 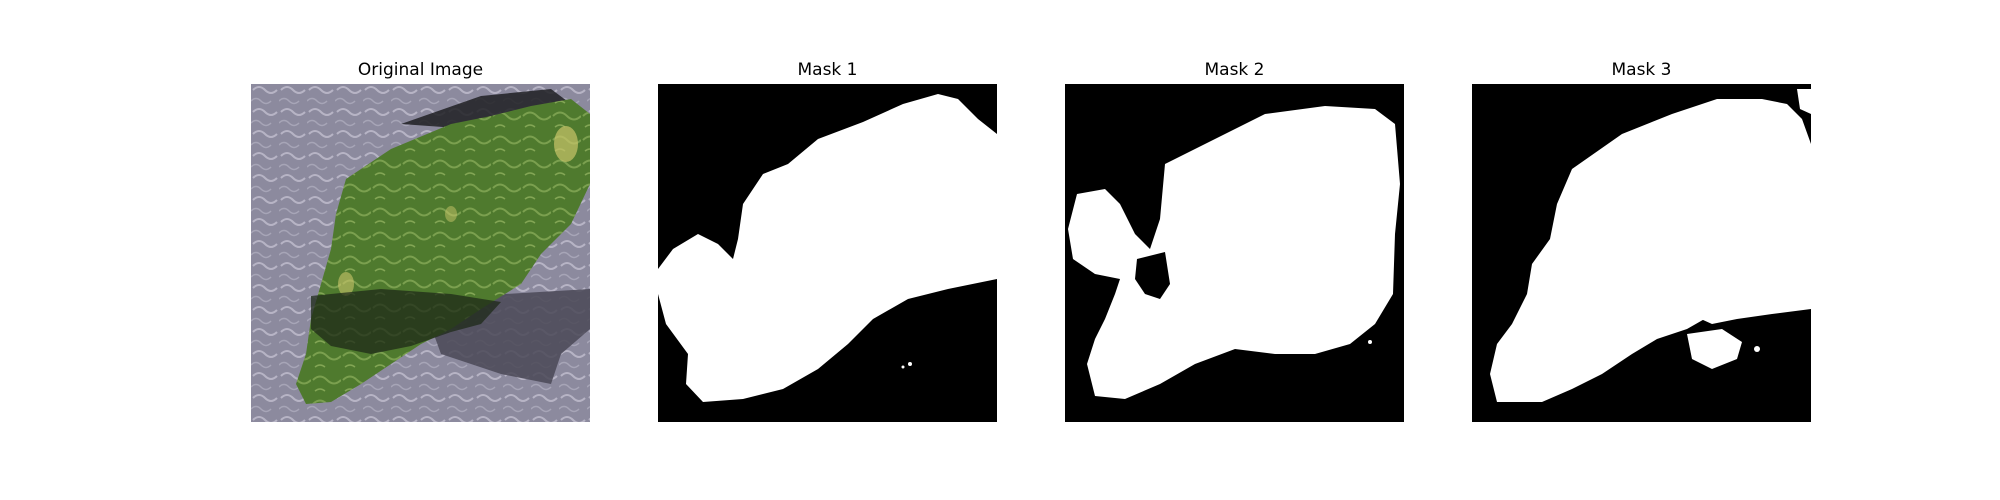 I want to click on mask-1-graphic, so click(x=827, y=253).